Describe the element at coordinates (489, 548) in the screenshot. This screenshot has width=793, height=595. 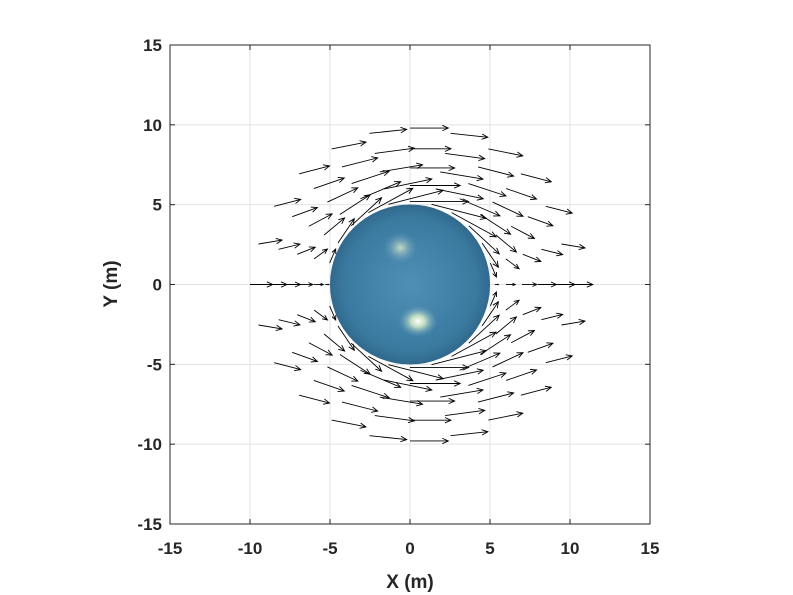
I see `x-tick-label: 5` at that location.